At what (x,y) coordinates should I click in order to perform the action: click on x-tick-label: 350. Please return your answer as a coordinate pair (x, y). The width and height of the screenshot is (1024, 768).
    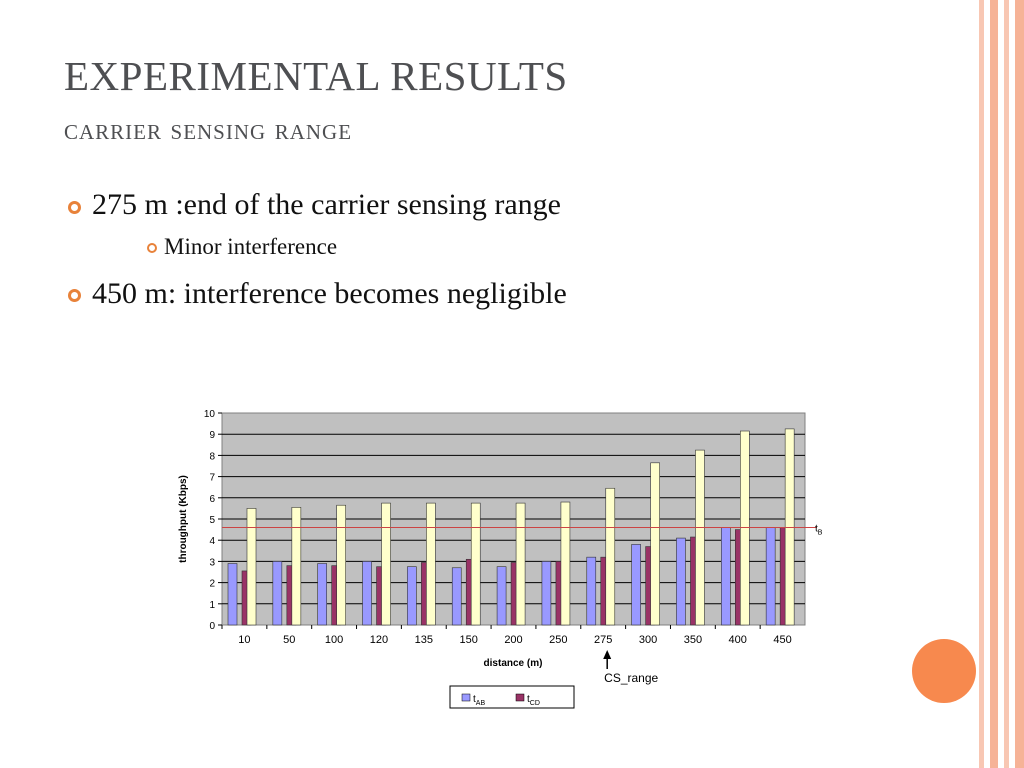
    Looking at the image, I should click on (693, 640).